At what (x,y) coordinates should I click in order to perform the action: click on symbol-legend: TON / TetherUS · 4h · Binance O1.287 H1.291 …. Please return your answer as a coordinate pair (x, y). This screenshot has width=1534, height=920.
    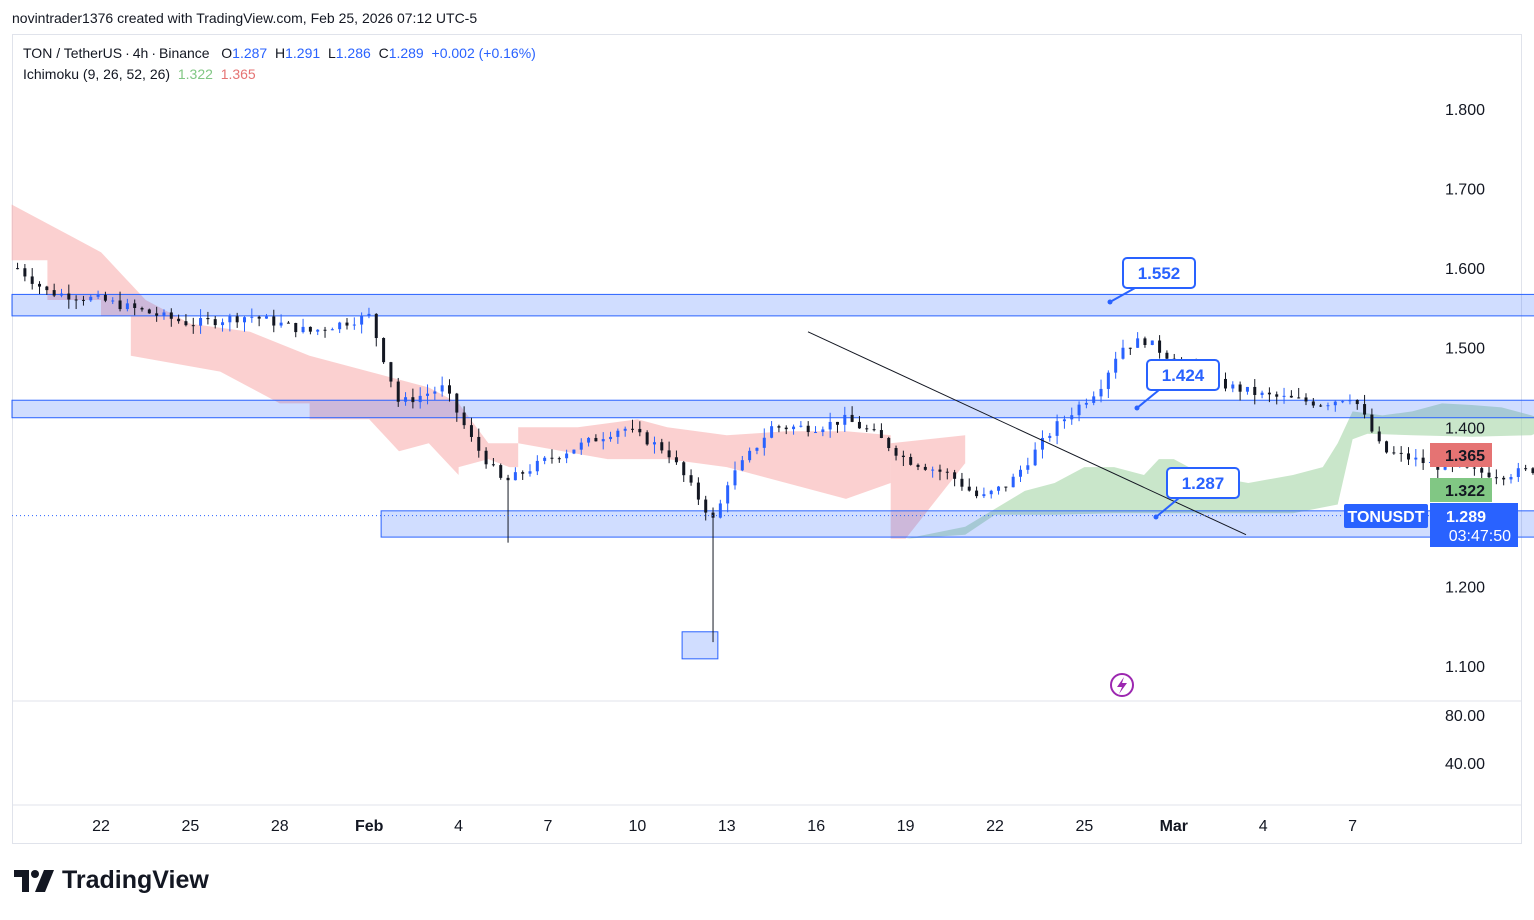
    Looking at the image, I should click on (279, 53).